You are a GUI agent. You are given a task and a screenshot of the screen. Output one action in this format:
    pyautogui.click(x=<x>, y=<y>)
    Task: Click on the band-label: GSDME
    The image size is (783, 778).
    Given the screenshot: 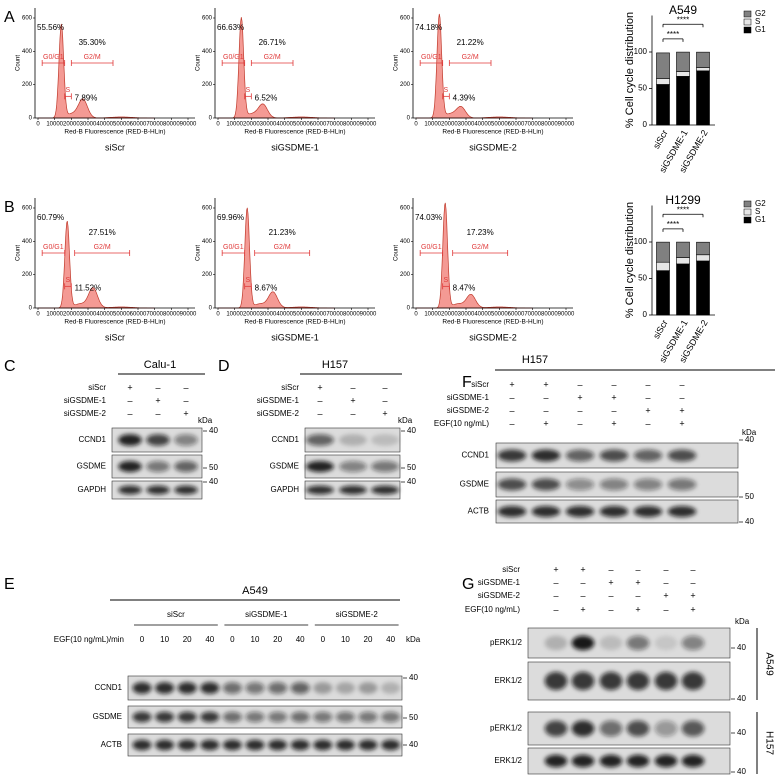 What is the action you would take?
    pyautogui.click(x=91, y=466)
    